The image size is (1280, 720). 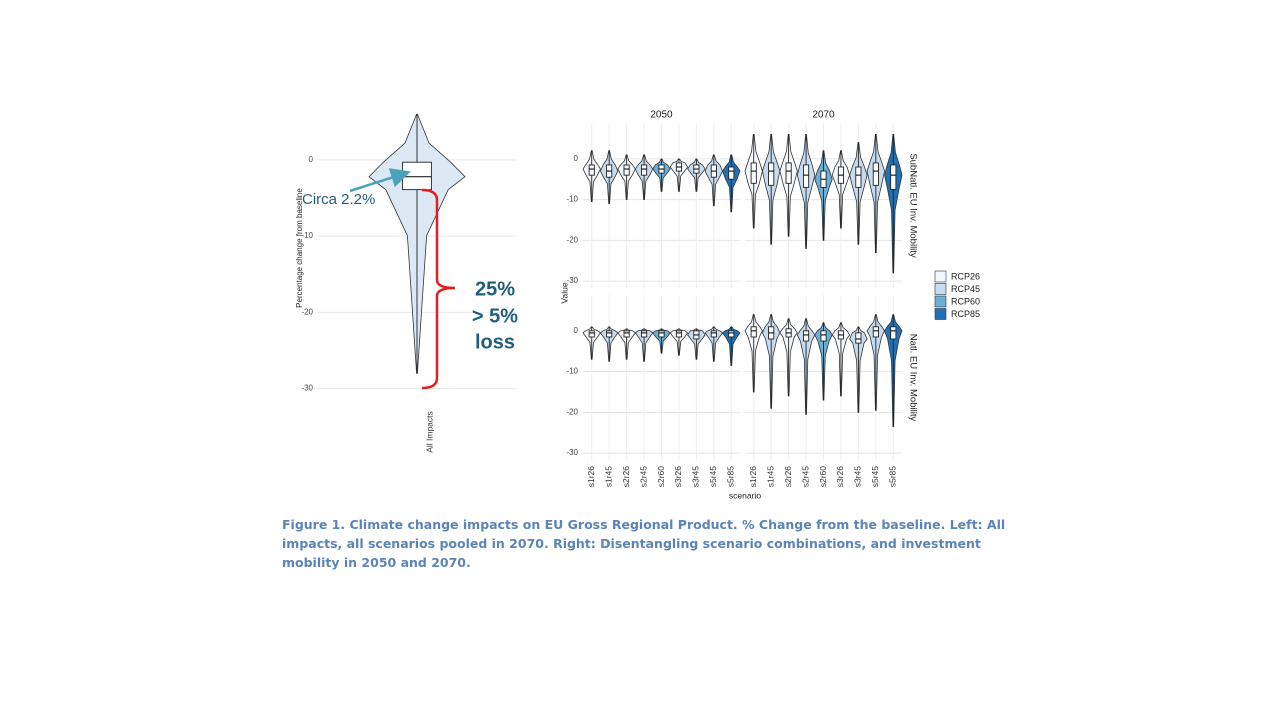 What do you see at coordinates (912, 378) in the screenshot?
I see `row-title: Natl. EU Inv. Mobility` at bounding box center [912, 378].